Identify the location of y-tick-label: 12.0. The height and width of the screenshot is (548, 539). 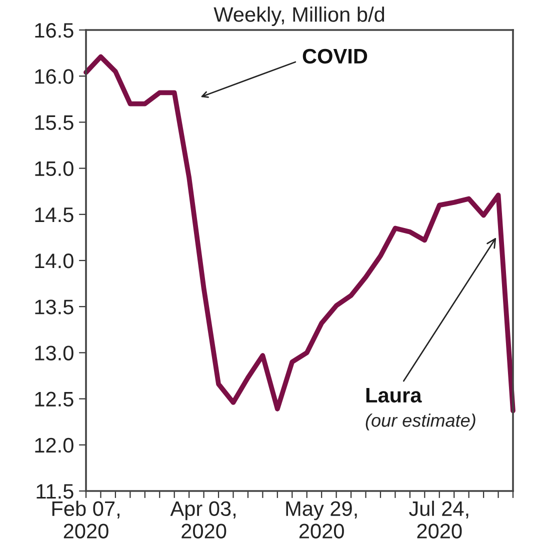
(54, 445).